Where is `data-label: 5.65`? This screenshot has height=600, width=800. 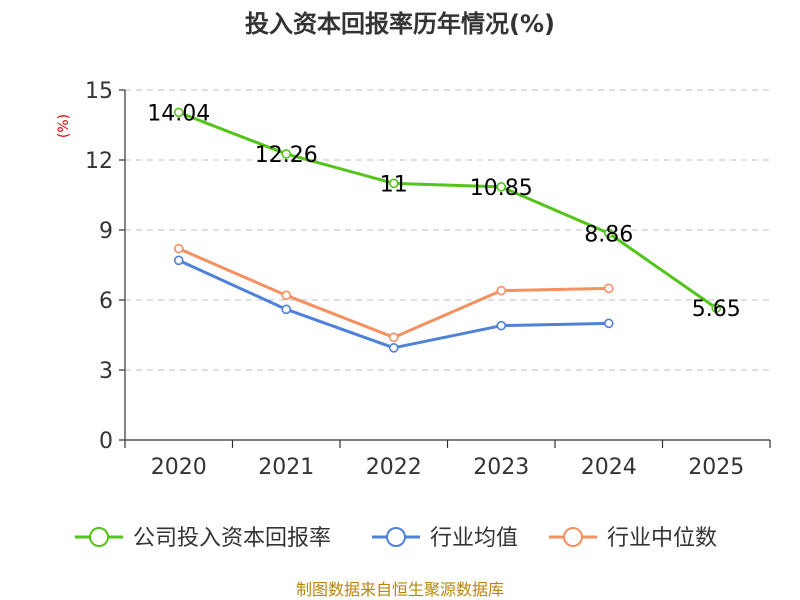 data-label: 5.65 is located at coordinates (716, 309).